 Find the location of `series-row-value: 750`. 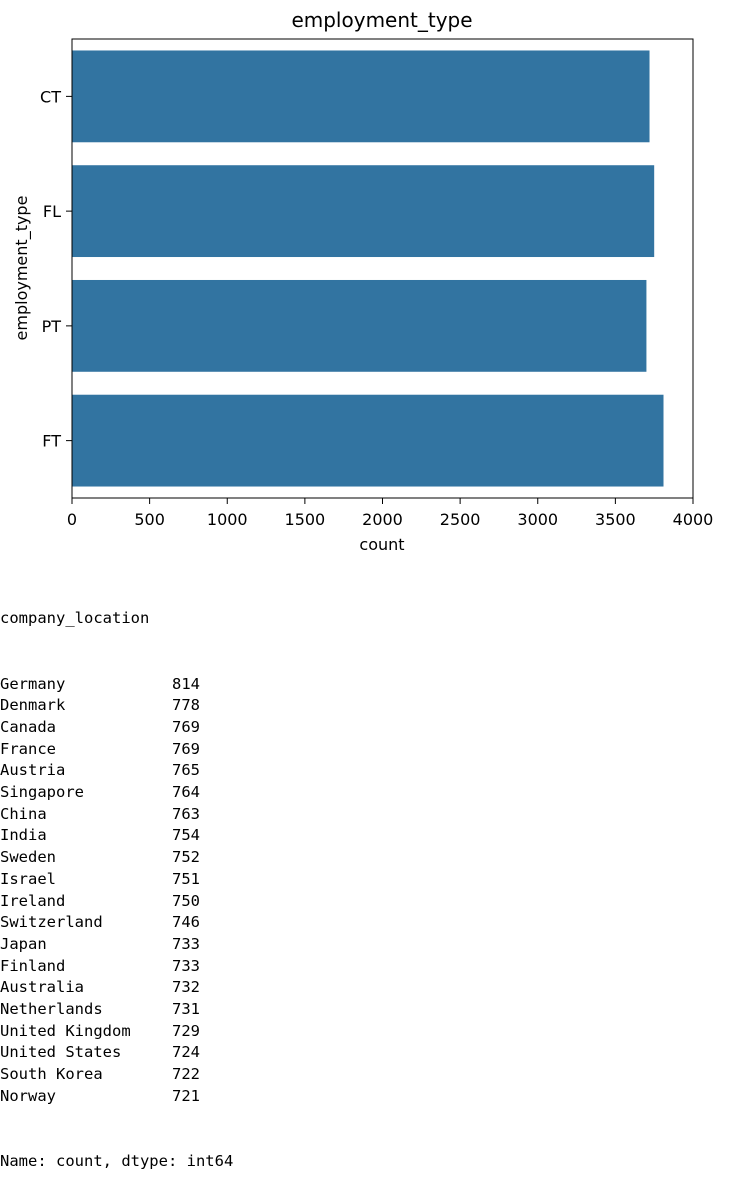

series-row-value: 750 is located at coordinates (186, 900).